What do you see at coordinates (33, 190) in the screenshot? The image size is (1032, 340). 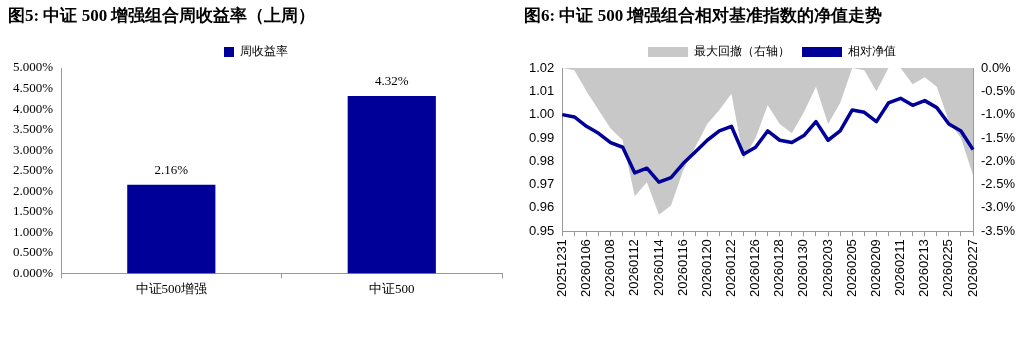 I see `y-tick-label: 2.000%` at bounding box center [33, 190].